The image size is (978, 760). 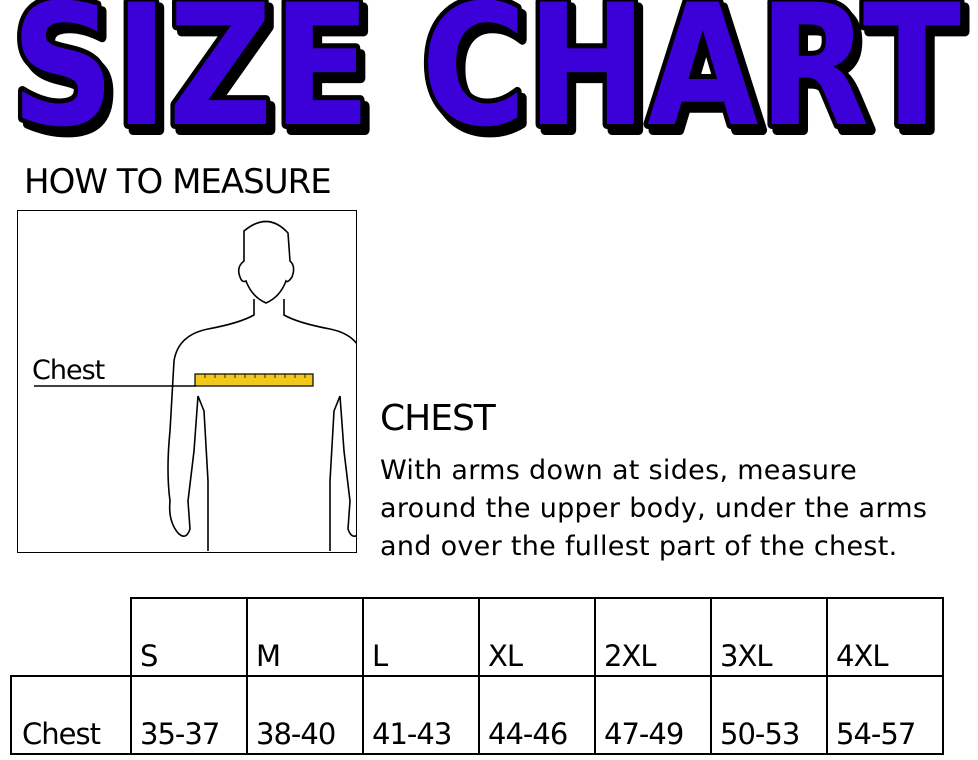 What do you see at coordinates (537, 715) in the screenshot?
I see `table-cell: 44-46` at bounding box center [537, 715].